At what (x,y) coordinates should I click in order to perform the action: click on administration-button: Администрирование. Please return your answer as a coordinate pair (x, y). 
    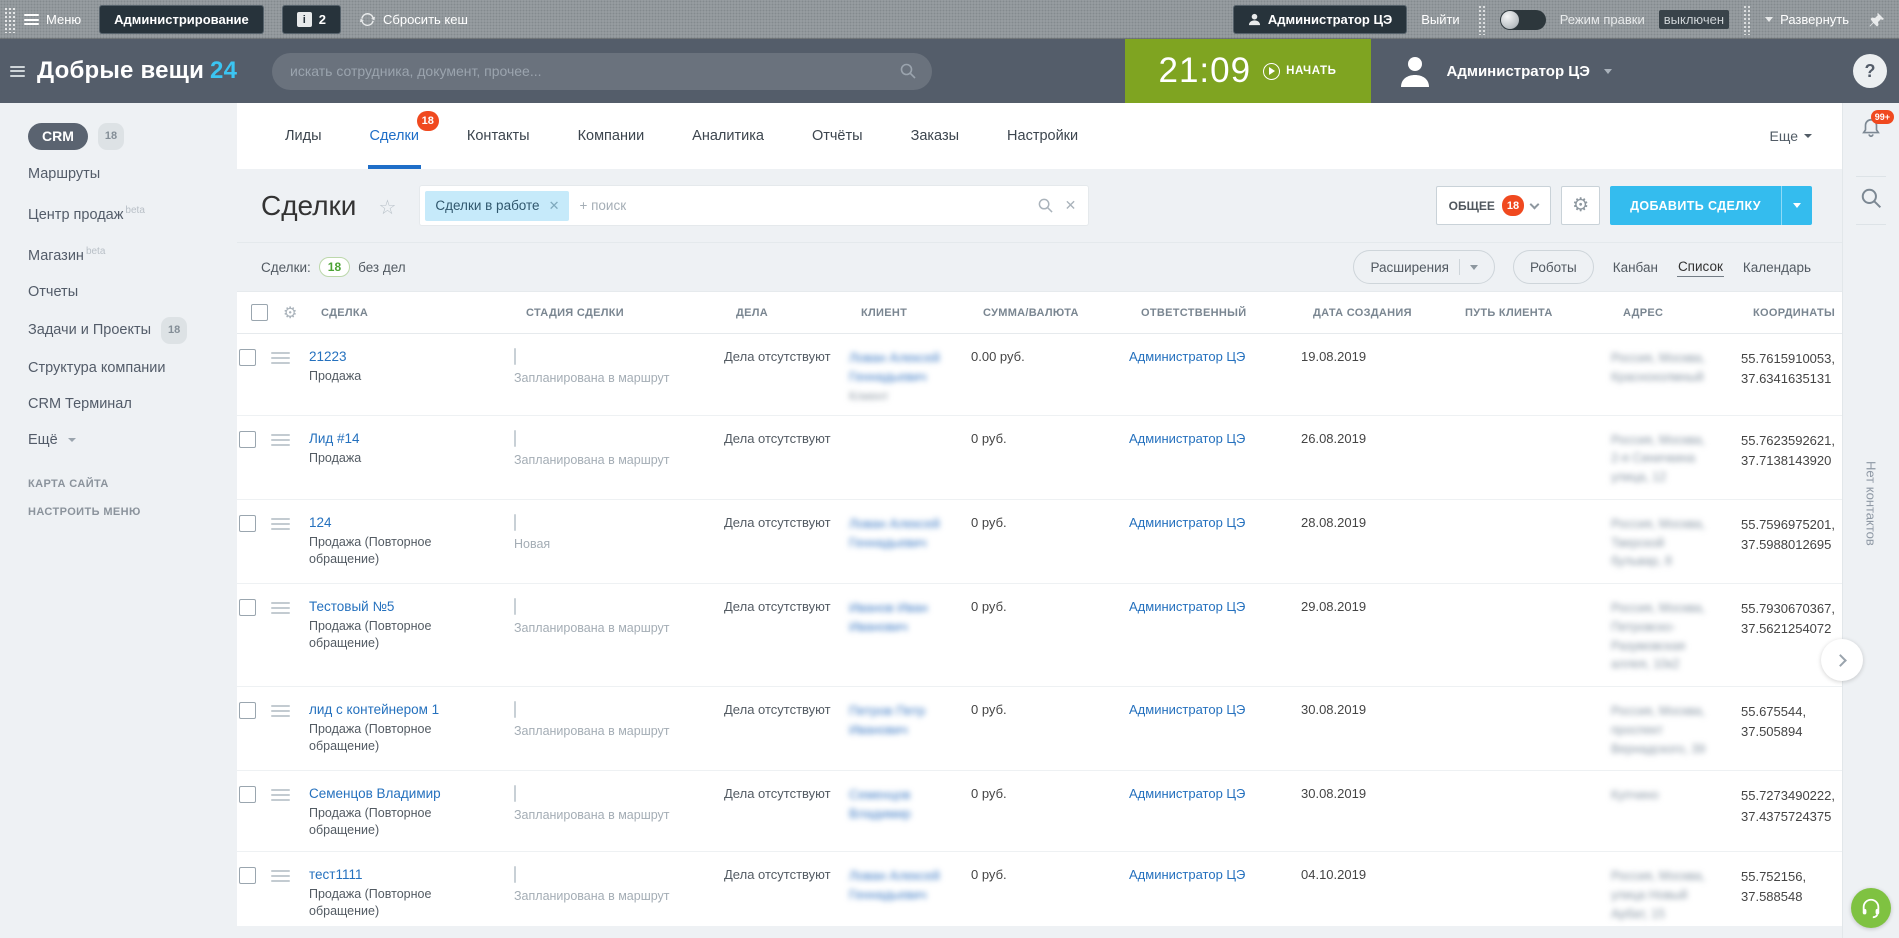
    Looking at the image, I should click on (181, 19).